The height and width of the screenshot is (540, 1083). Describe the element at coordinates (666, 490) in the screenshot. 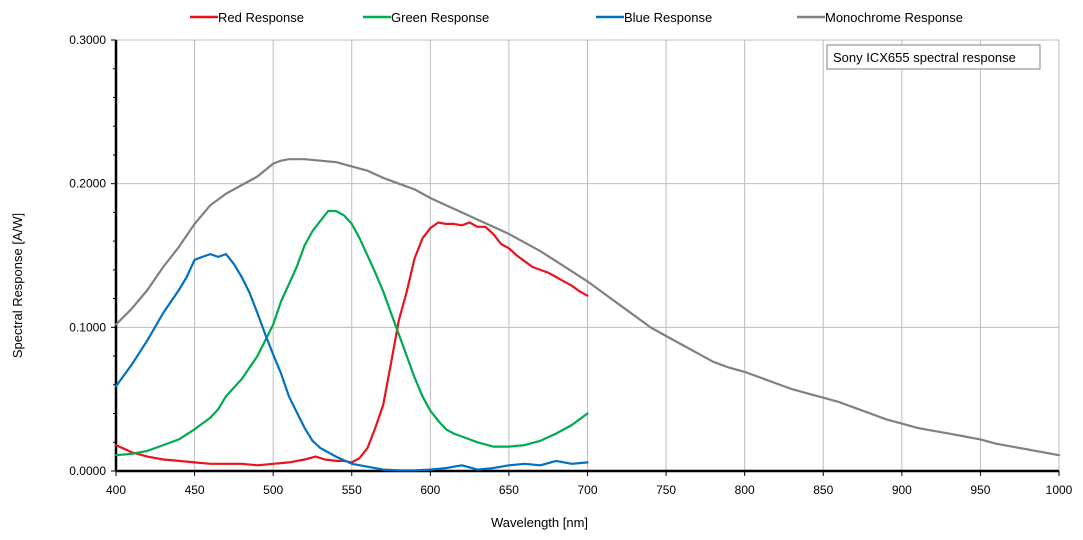

I see `x-tick-label: 750` at that location.